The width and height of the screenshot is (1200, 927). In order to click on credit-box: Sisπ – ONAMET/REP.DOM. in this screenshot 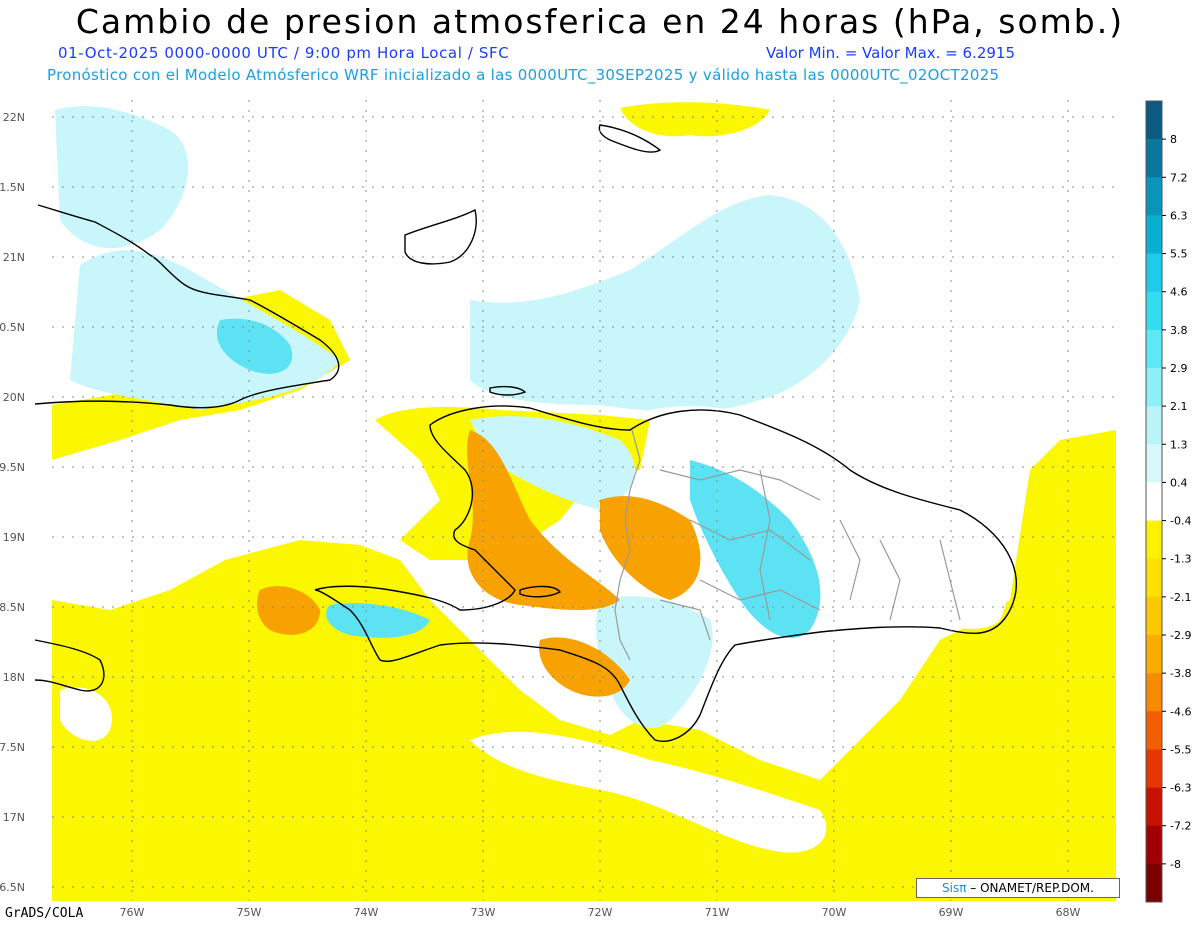, I will do `click(1018, 888)`.